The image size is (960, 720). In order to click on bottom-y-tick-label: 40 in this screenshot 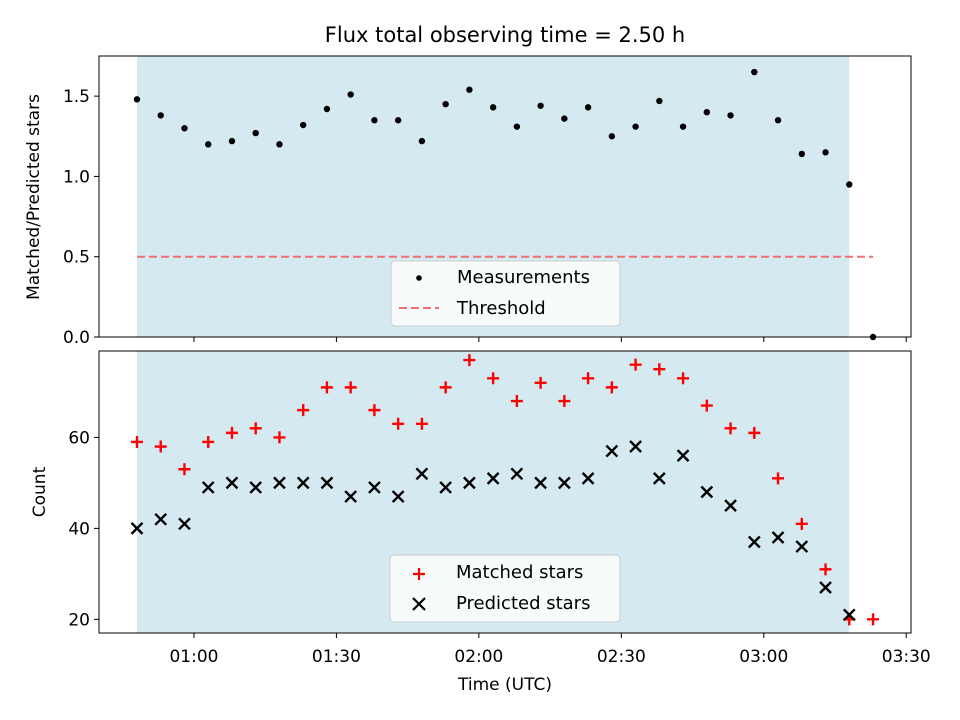, I will do `click(79, 529)`.